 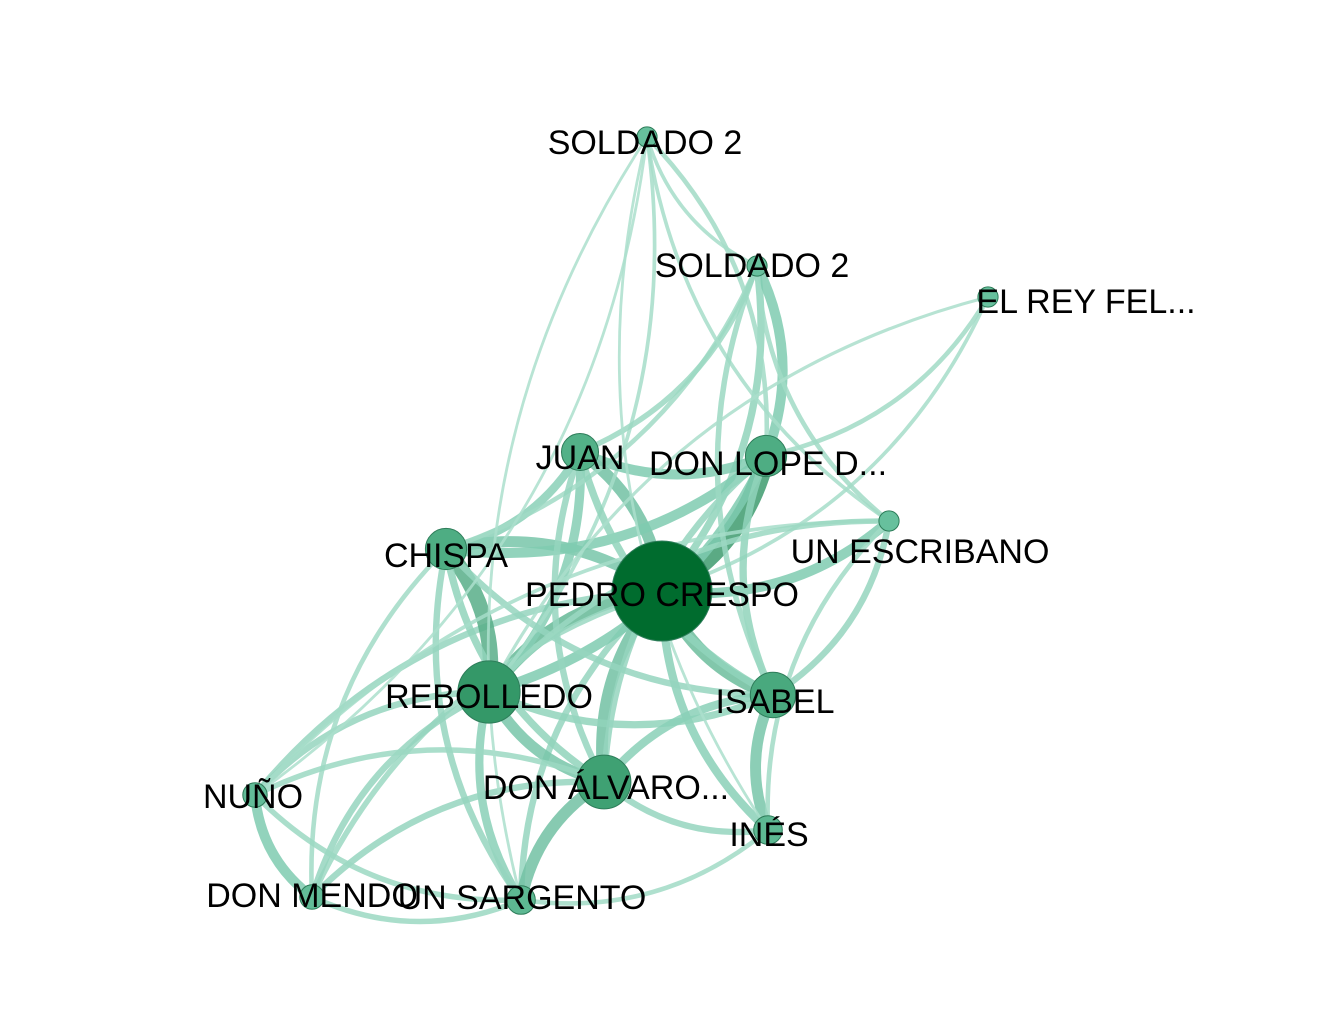 I want to click on node-label-pedro: PEDRO CRESPO, so click(x=662, y=595).